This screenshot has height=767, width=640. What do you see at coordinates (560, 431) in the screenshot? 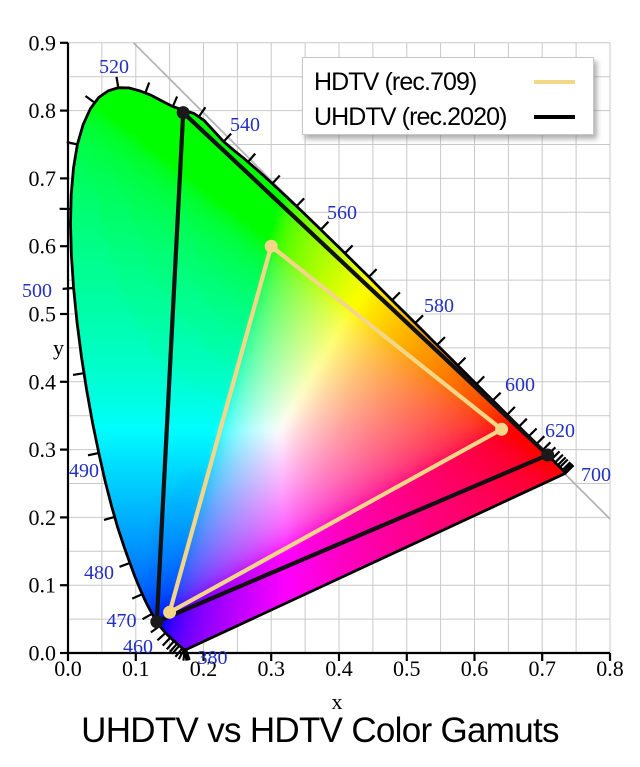
I see `svg-text: 620` at bounding box center [560, 431].